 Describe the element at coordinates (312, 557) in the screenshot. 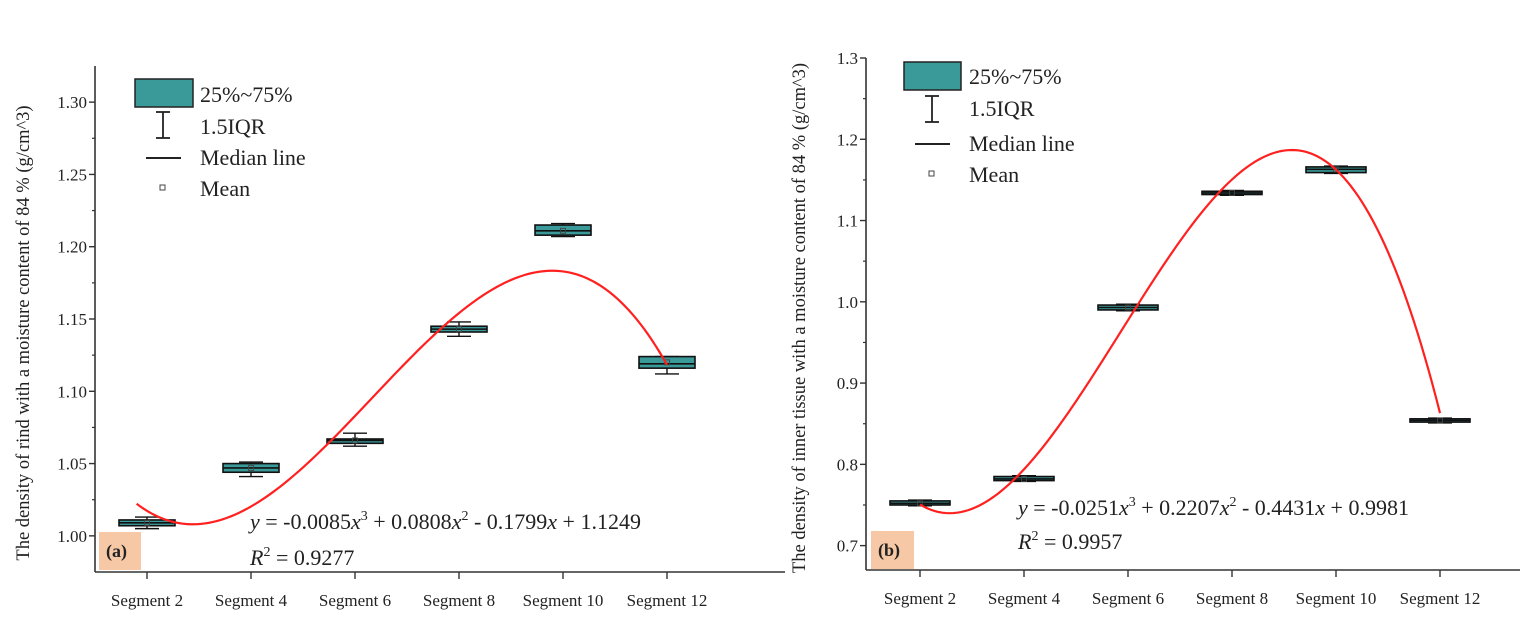

I see `panel-a-r2-value: = 0.9277` at that location.